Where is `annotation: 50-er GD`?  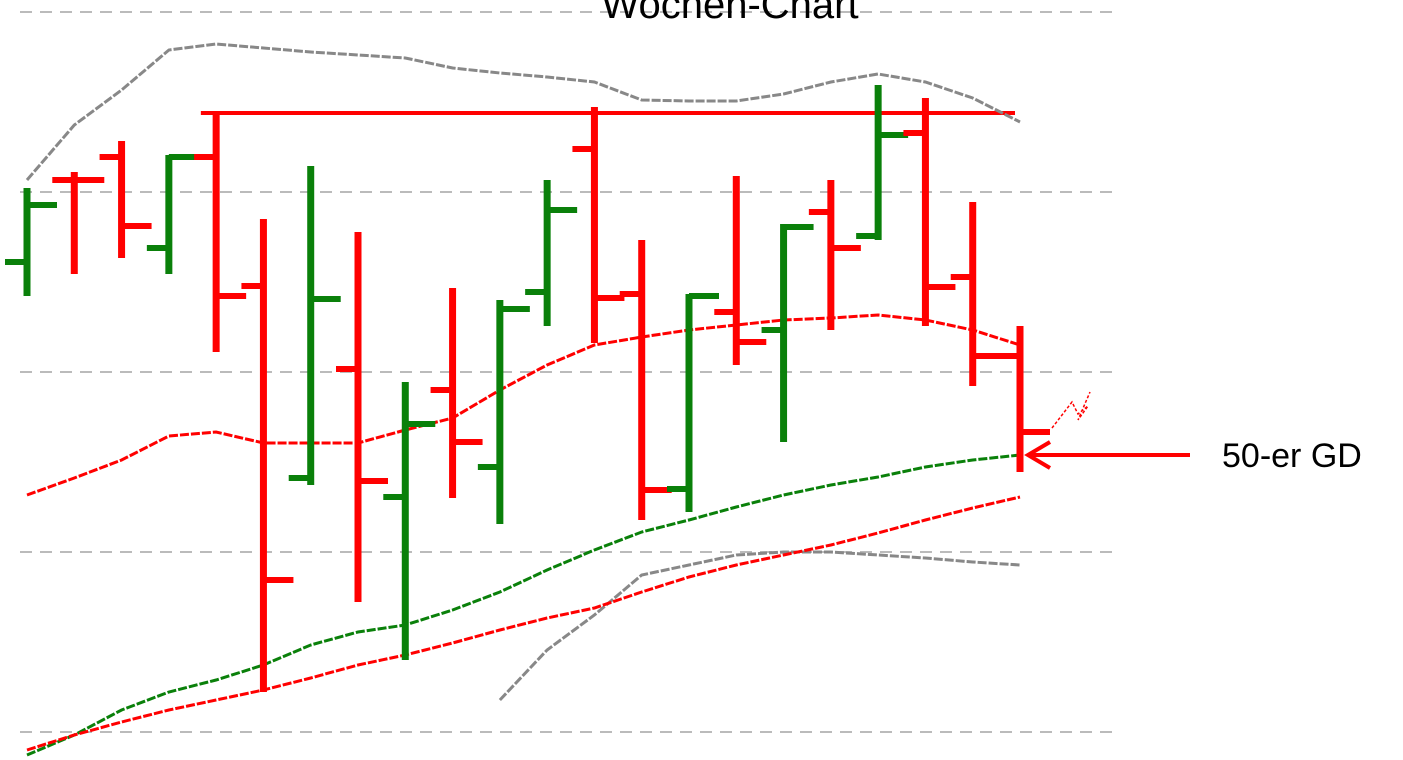 annotation: 50-er GD is located at coordinates (1292, 456).